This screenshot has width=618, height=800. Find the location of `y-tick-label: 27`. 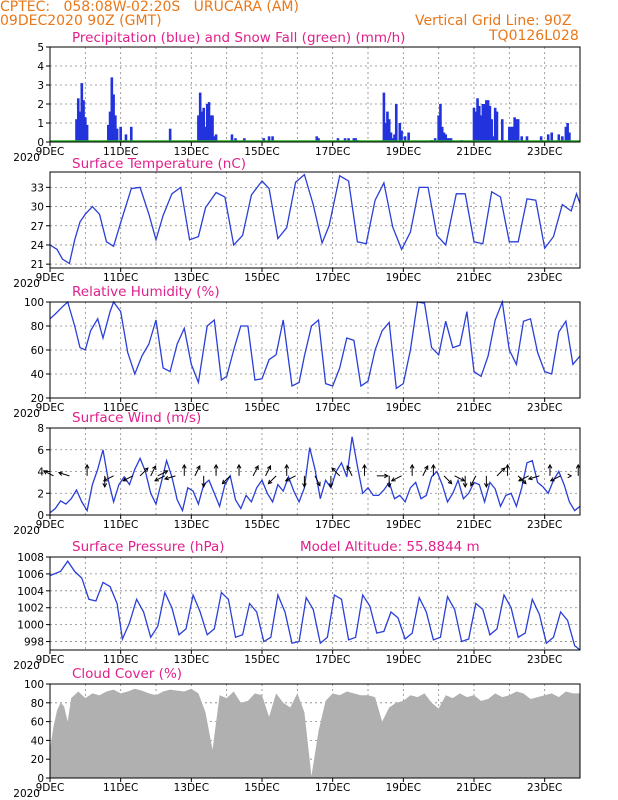

y-tick-label: 27 is located at coordinates (37, 227).